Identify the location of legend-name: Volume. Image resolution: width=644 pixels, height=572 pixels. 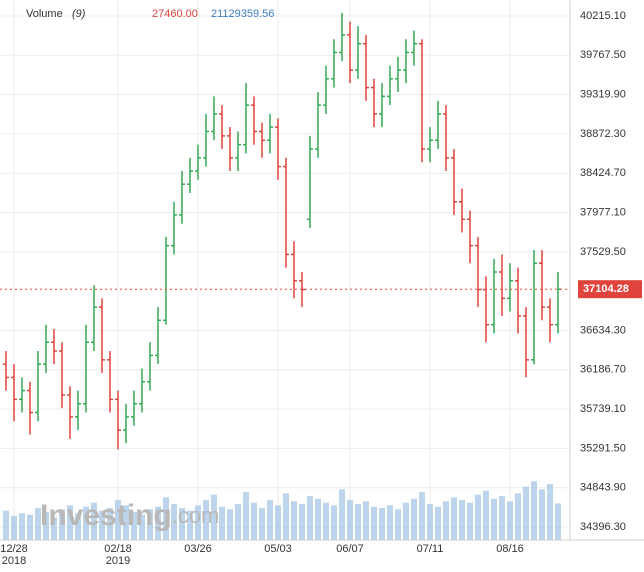
(44, 14).